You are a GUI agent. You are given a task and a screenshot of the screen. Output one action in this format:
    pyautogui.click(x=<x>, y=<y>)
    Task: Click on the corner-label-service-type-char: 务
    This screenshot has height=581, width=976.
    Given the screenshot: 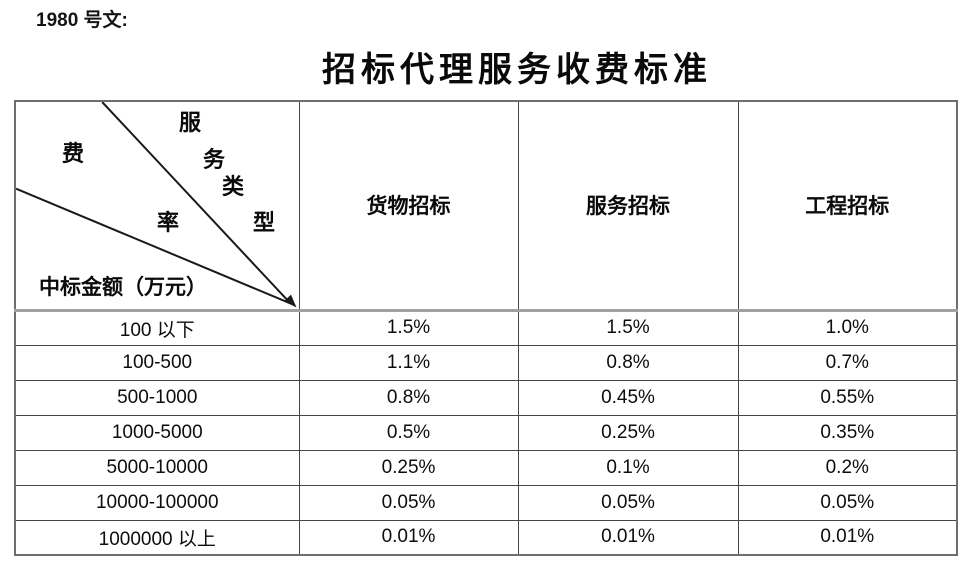 What is the action you would take?
    pyautogui.click(x=214, y=159)
    